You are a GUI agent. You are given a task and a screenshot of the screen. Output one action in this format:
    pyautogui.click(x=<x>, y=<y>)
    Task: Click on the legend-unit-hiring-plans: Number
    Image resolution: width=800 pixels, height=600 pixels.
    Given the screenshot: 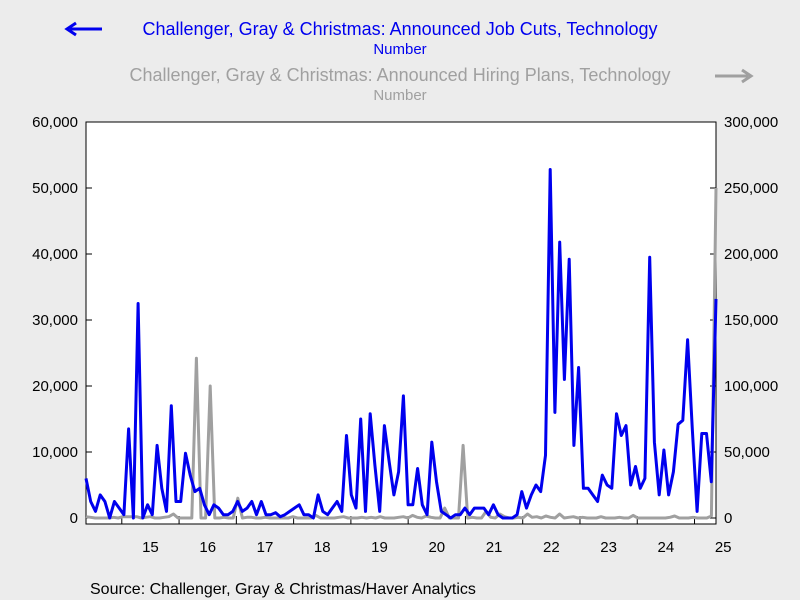 What is the action you would take?
    pyautogui.click(x=399, y=95)
    